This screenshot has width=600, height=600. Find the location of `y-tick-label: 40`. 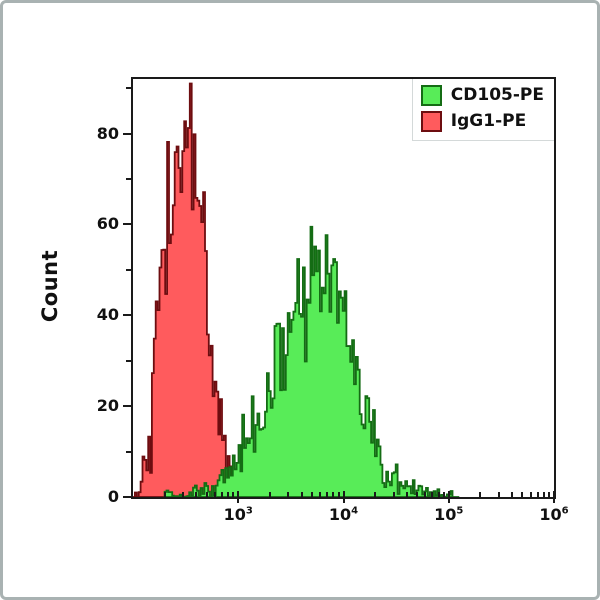

y-tick-label: 40 is located at coordinates (107, 315).